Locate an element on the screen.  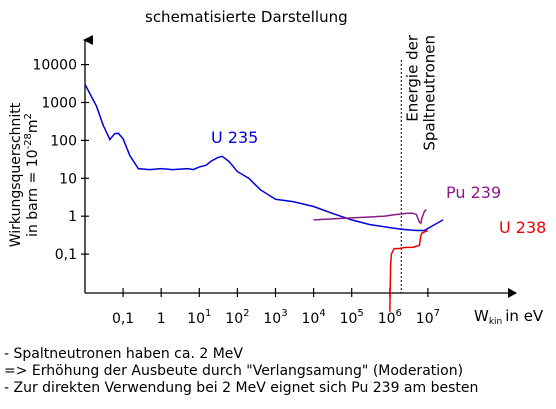
x-tick-label: 0,1 is located at coordinates (123, 319).